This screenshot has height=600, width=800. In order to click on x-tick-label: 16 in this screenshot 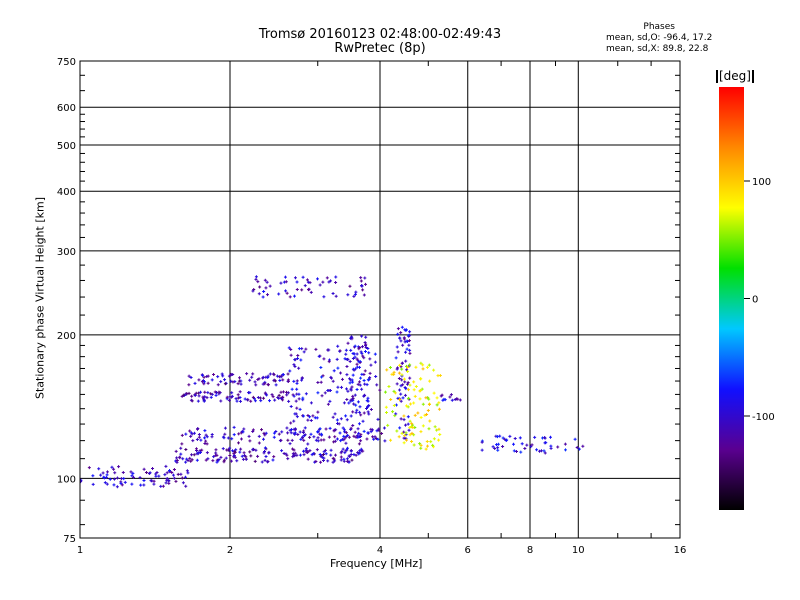, I will do `click(680, 550)`.